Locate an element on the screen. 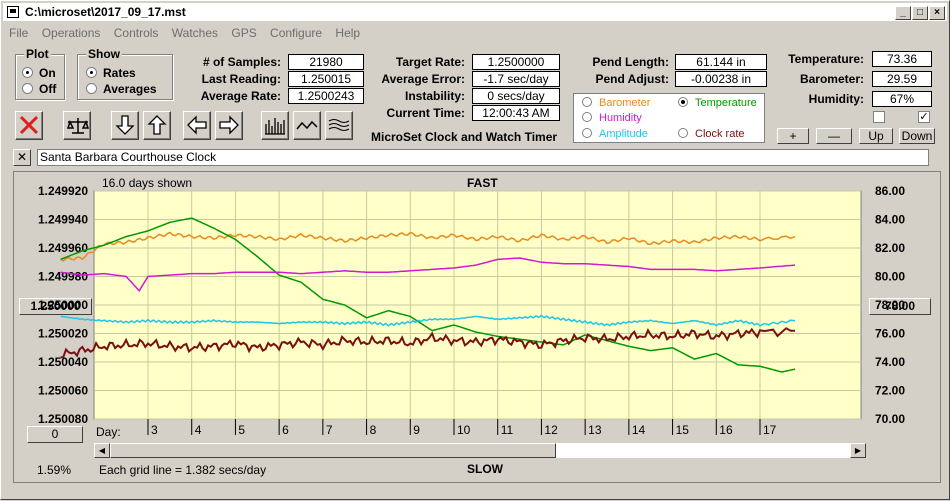 This screenshot has width=950, height=501. current-time-value: 12:00:43 AM is located at coordinates (516, 113).